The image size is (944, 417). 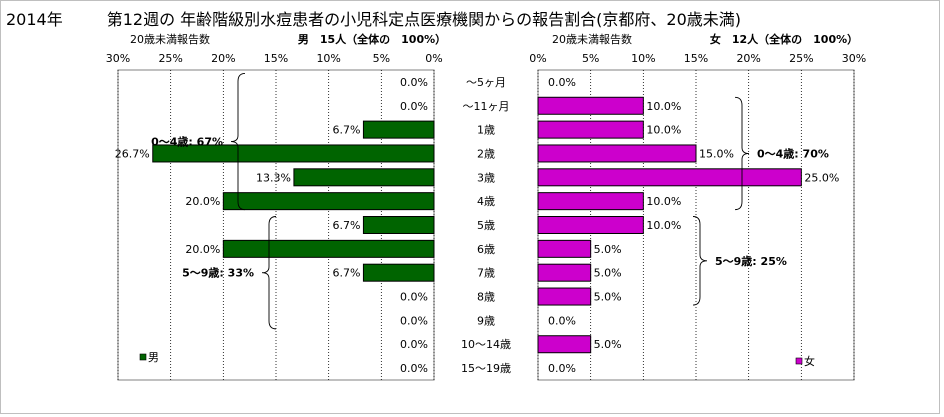 I want to click on male-value-label: 13.3%, so click(x=273, y=177).